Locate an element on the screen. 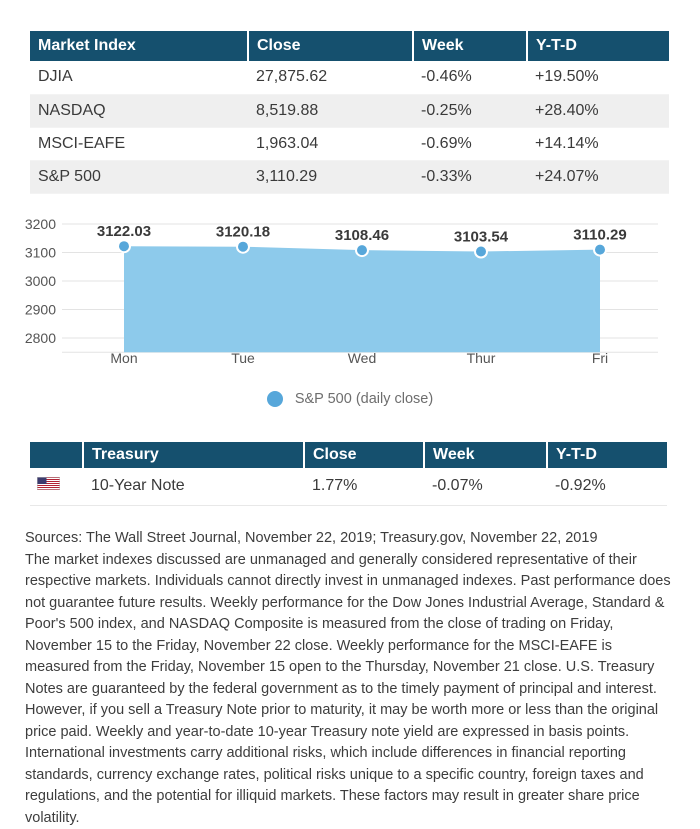 The width and height of the screenshot is (700, 829). y-axis-tick-label-2900: 2900 is located at coordinates (40, 310).